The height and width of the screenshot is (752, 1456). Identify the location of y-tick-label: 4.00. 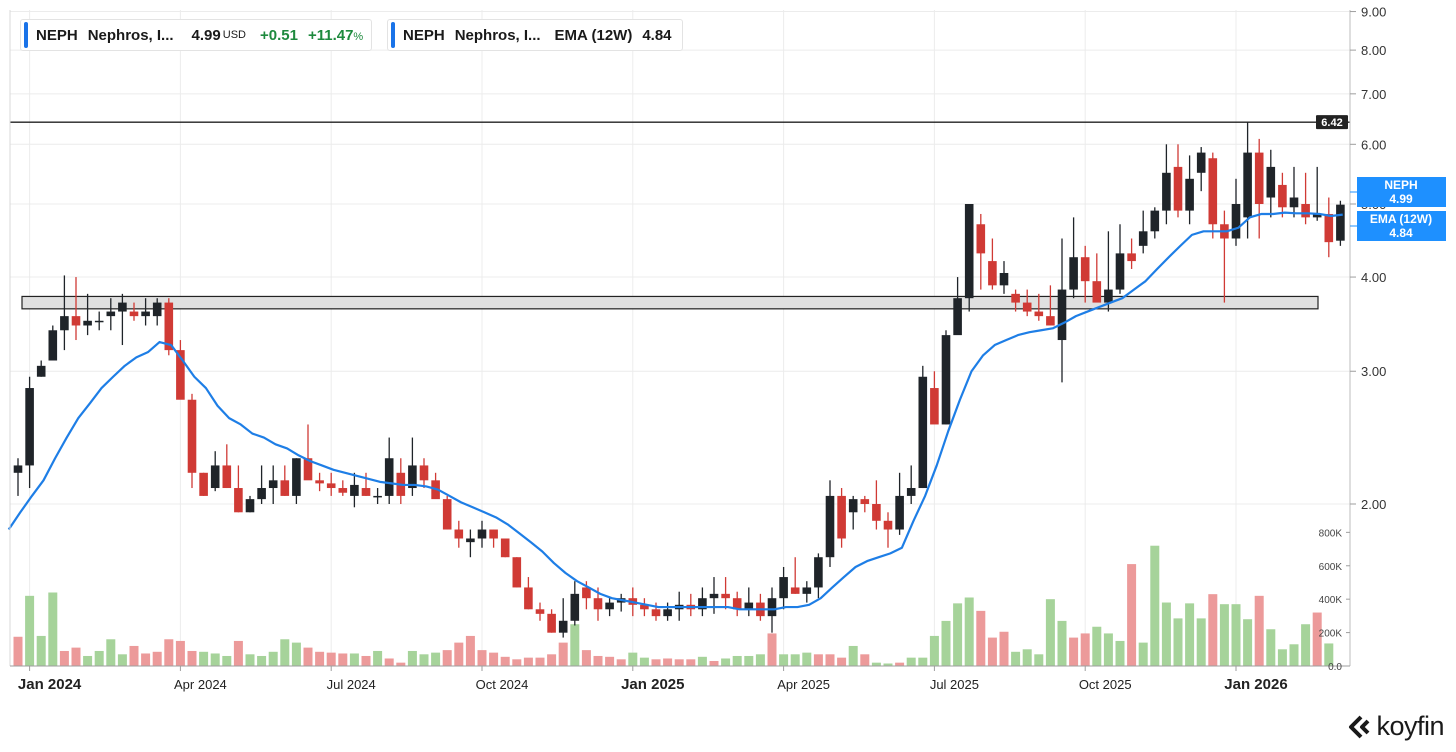
(1373, 277).